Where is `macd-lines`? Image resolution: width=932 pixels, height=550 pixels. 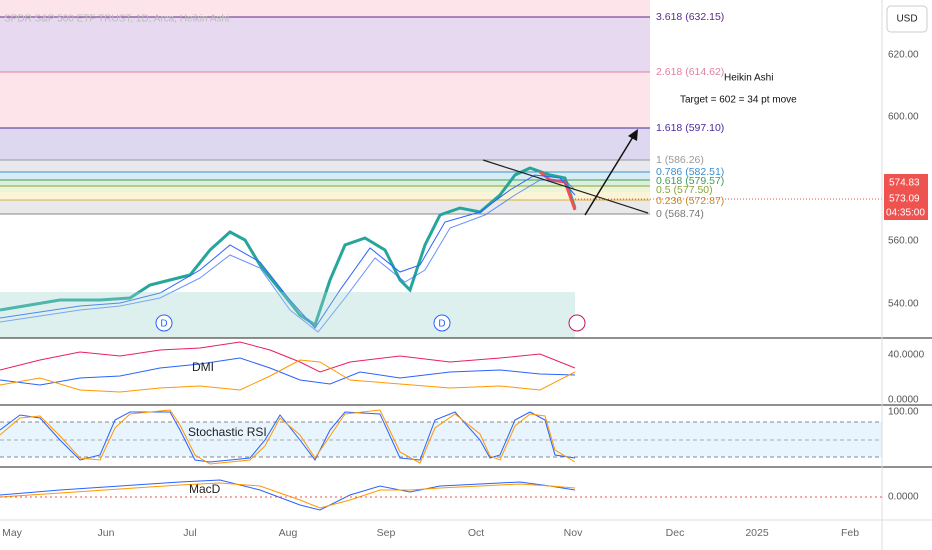 macd-lines is located at coordinates (441, 495).